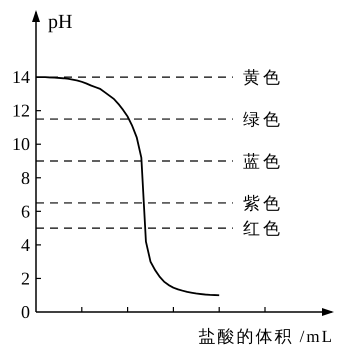 The height and width of the screenshot is (351, 340). I want to click on y-tick-label: 4, so click(25, 244).